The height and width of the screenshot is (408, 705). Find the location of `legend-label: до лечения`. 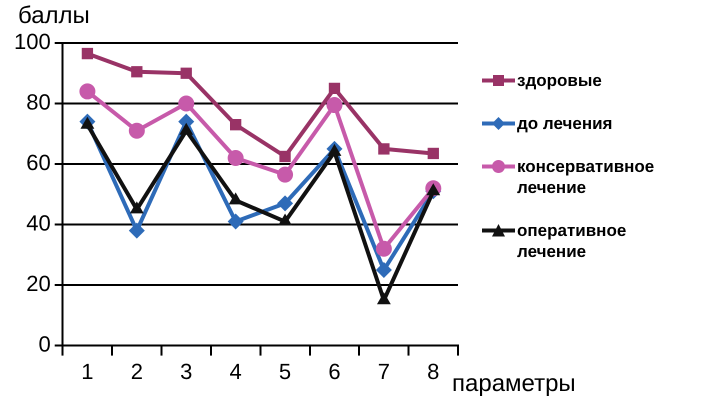

legend-label: до лечения is located at coordinates (564, 123).